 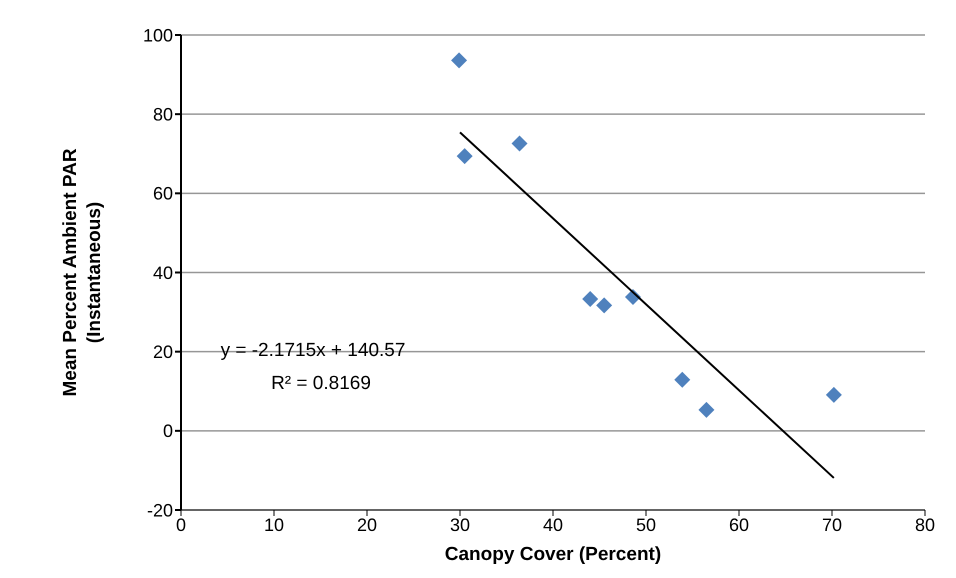 I want to click on x-tick-label: 0, so click(x=181, y=524).